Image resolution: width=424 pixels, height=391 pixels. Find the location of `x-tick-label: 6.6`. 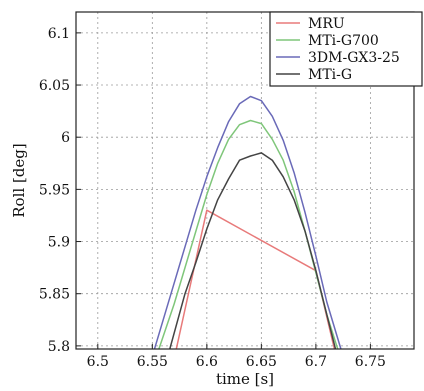

x-tick-label: 6.6 is located at coordinates (207, 362).